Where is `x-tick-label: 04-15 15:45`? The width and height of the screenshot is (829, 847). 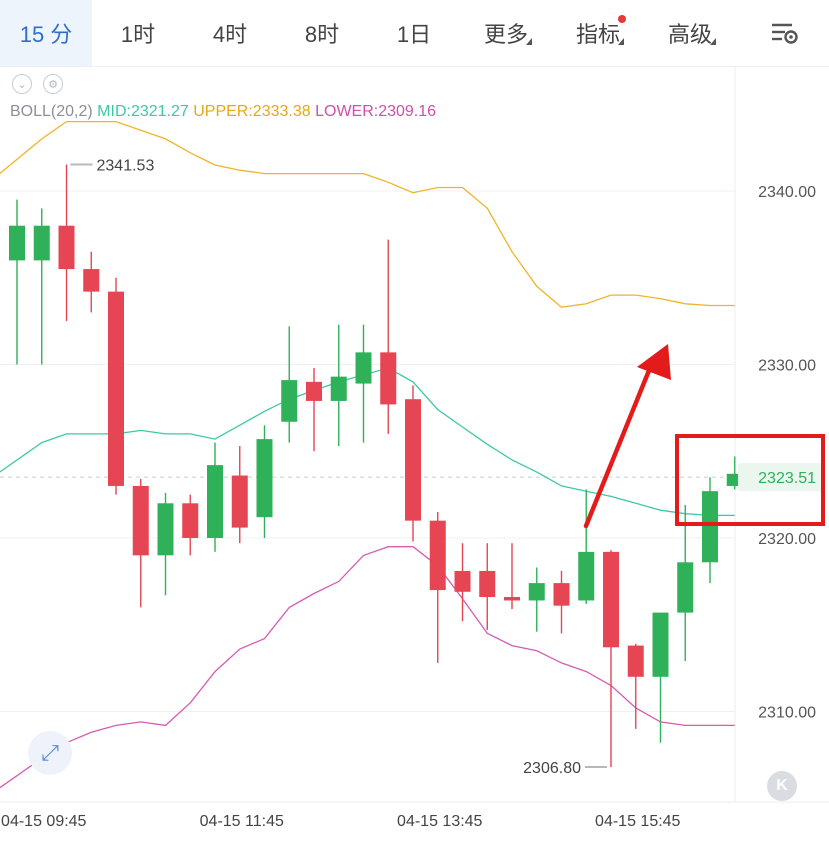 x-tick-label: 04-15 15:45 is located at coordinates (638, 821).